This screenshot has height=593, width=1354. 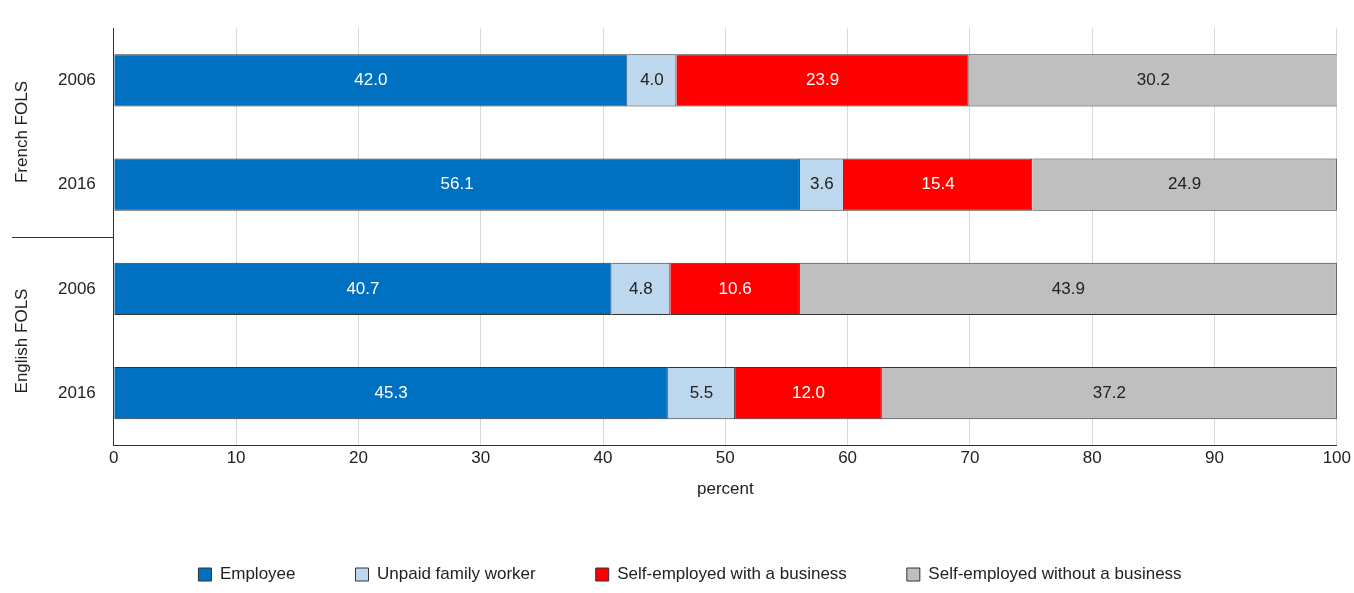 I want to click on x-tick-label: 0, so click(x=114, y=458).